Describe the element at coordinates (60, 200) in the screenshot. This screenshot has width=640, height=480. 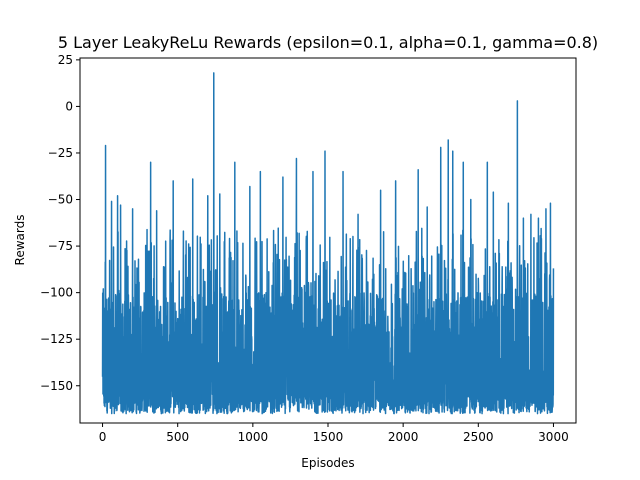
I see `y-tick-label: −50` at that location.